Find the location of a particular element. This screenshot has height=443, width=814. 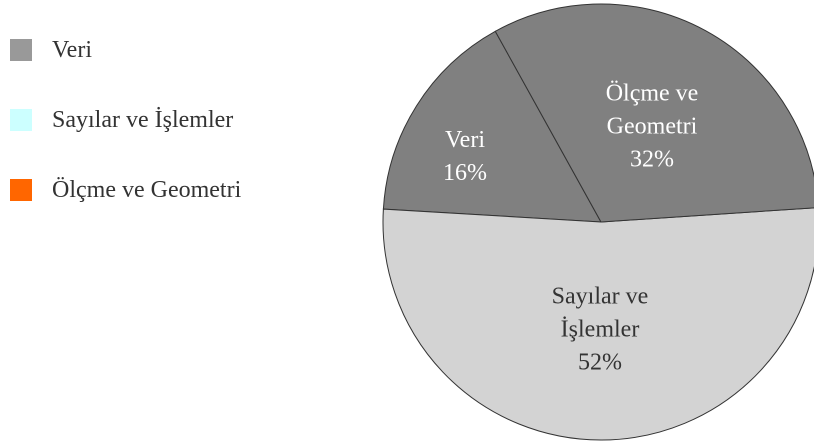

slice-name: Sayılar ve İşlemler is located at coordinates (600, 313).